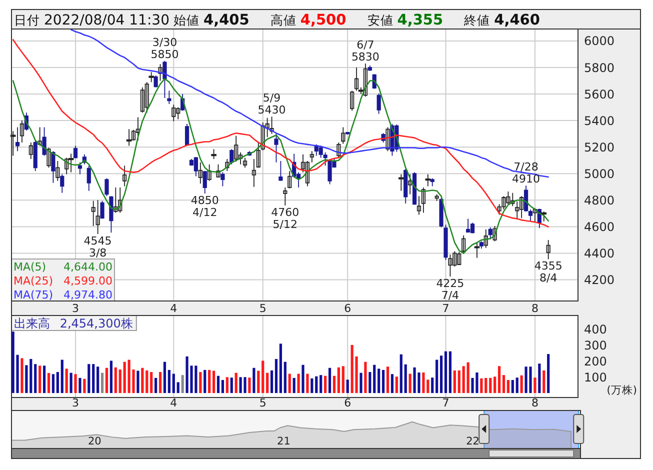  What do you see at coordinates (450, 289) in the screenshot?
I see `annotation: 4225 7/4` at bounding box center [450, 289].